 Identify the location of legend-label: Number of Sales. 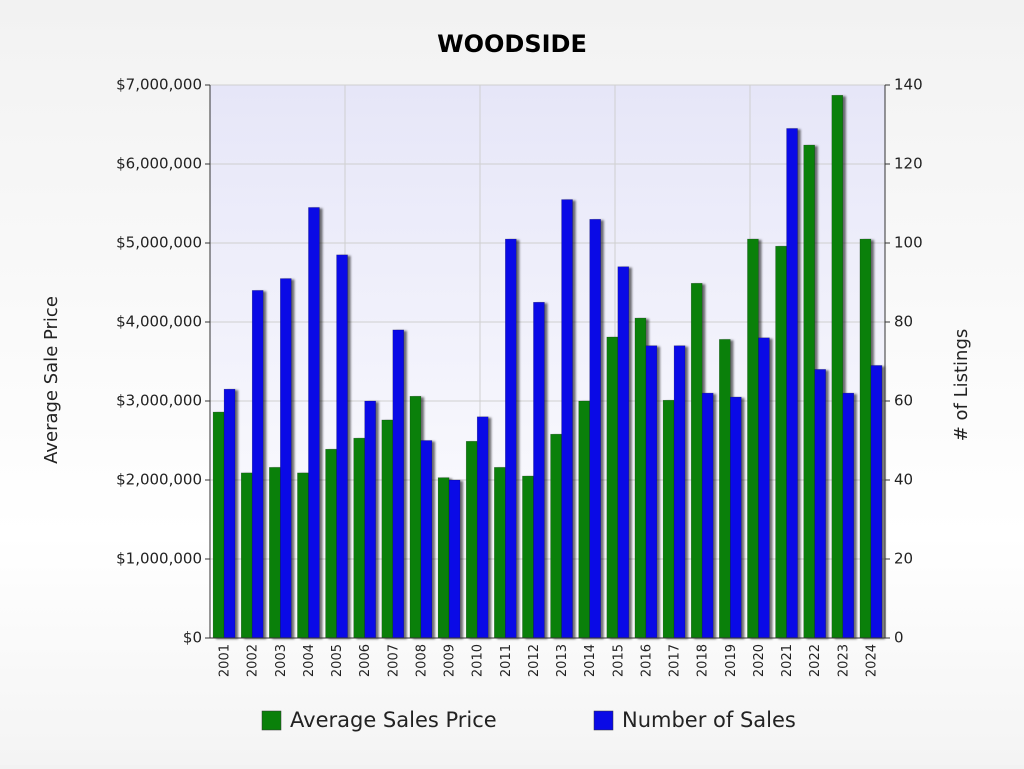
(709, 720).